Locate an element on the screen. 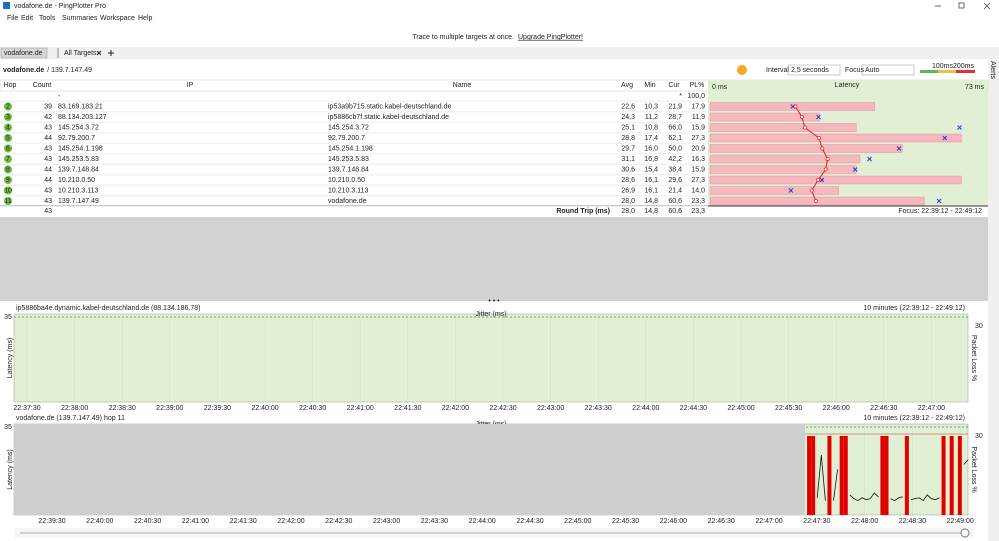 The width and height of the screenshot is (999, 541). hop-number: 4 is located at coordinates (8, 127).